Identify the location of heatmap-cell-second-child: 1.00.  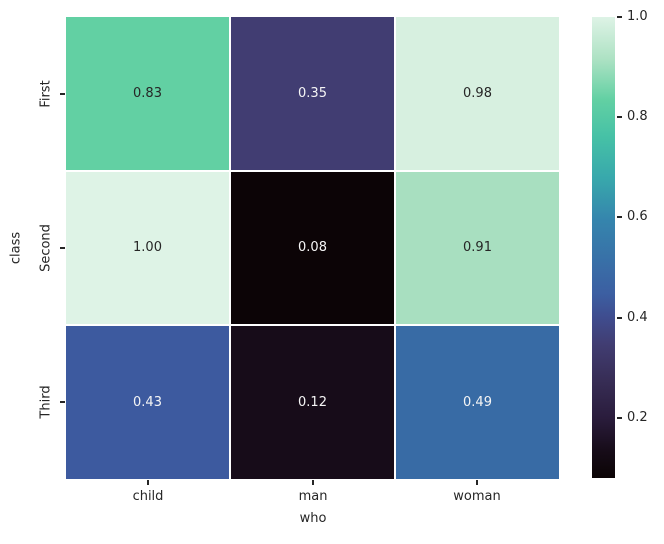
(147, 248).